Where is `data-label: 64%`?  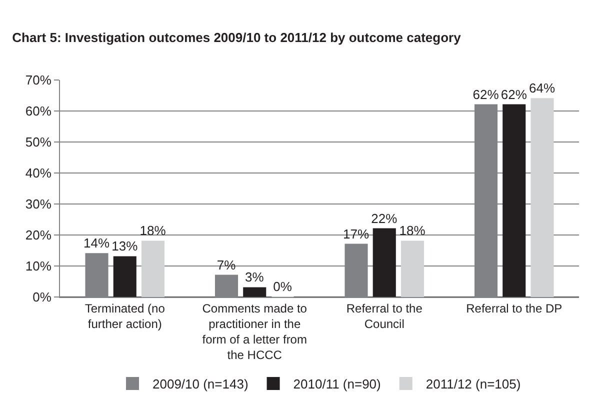
data-label: 64% is located at coordinates (542, 88).